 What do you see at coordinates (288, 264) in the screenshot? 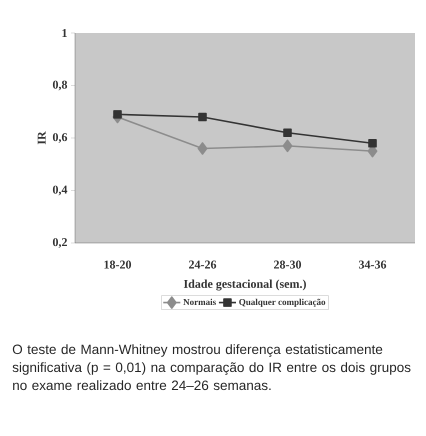
I see `x-tick-label: 28-30` at bounding box center [288, 264].